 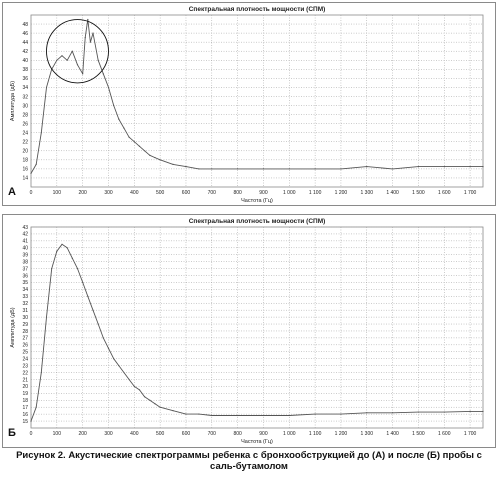 I want to click on y-tick-label-b: 39, so click(x=25, y=256).